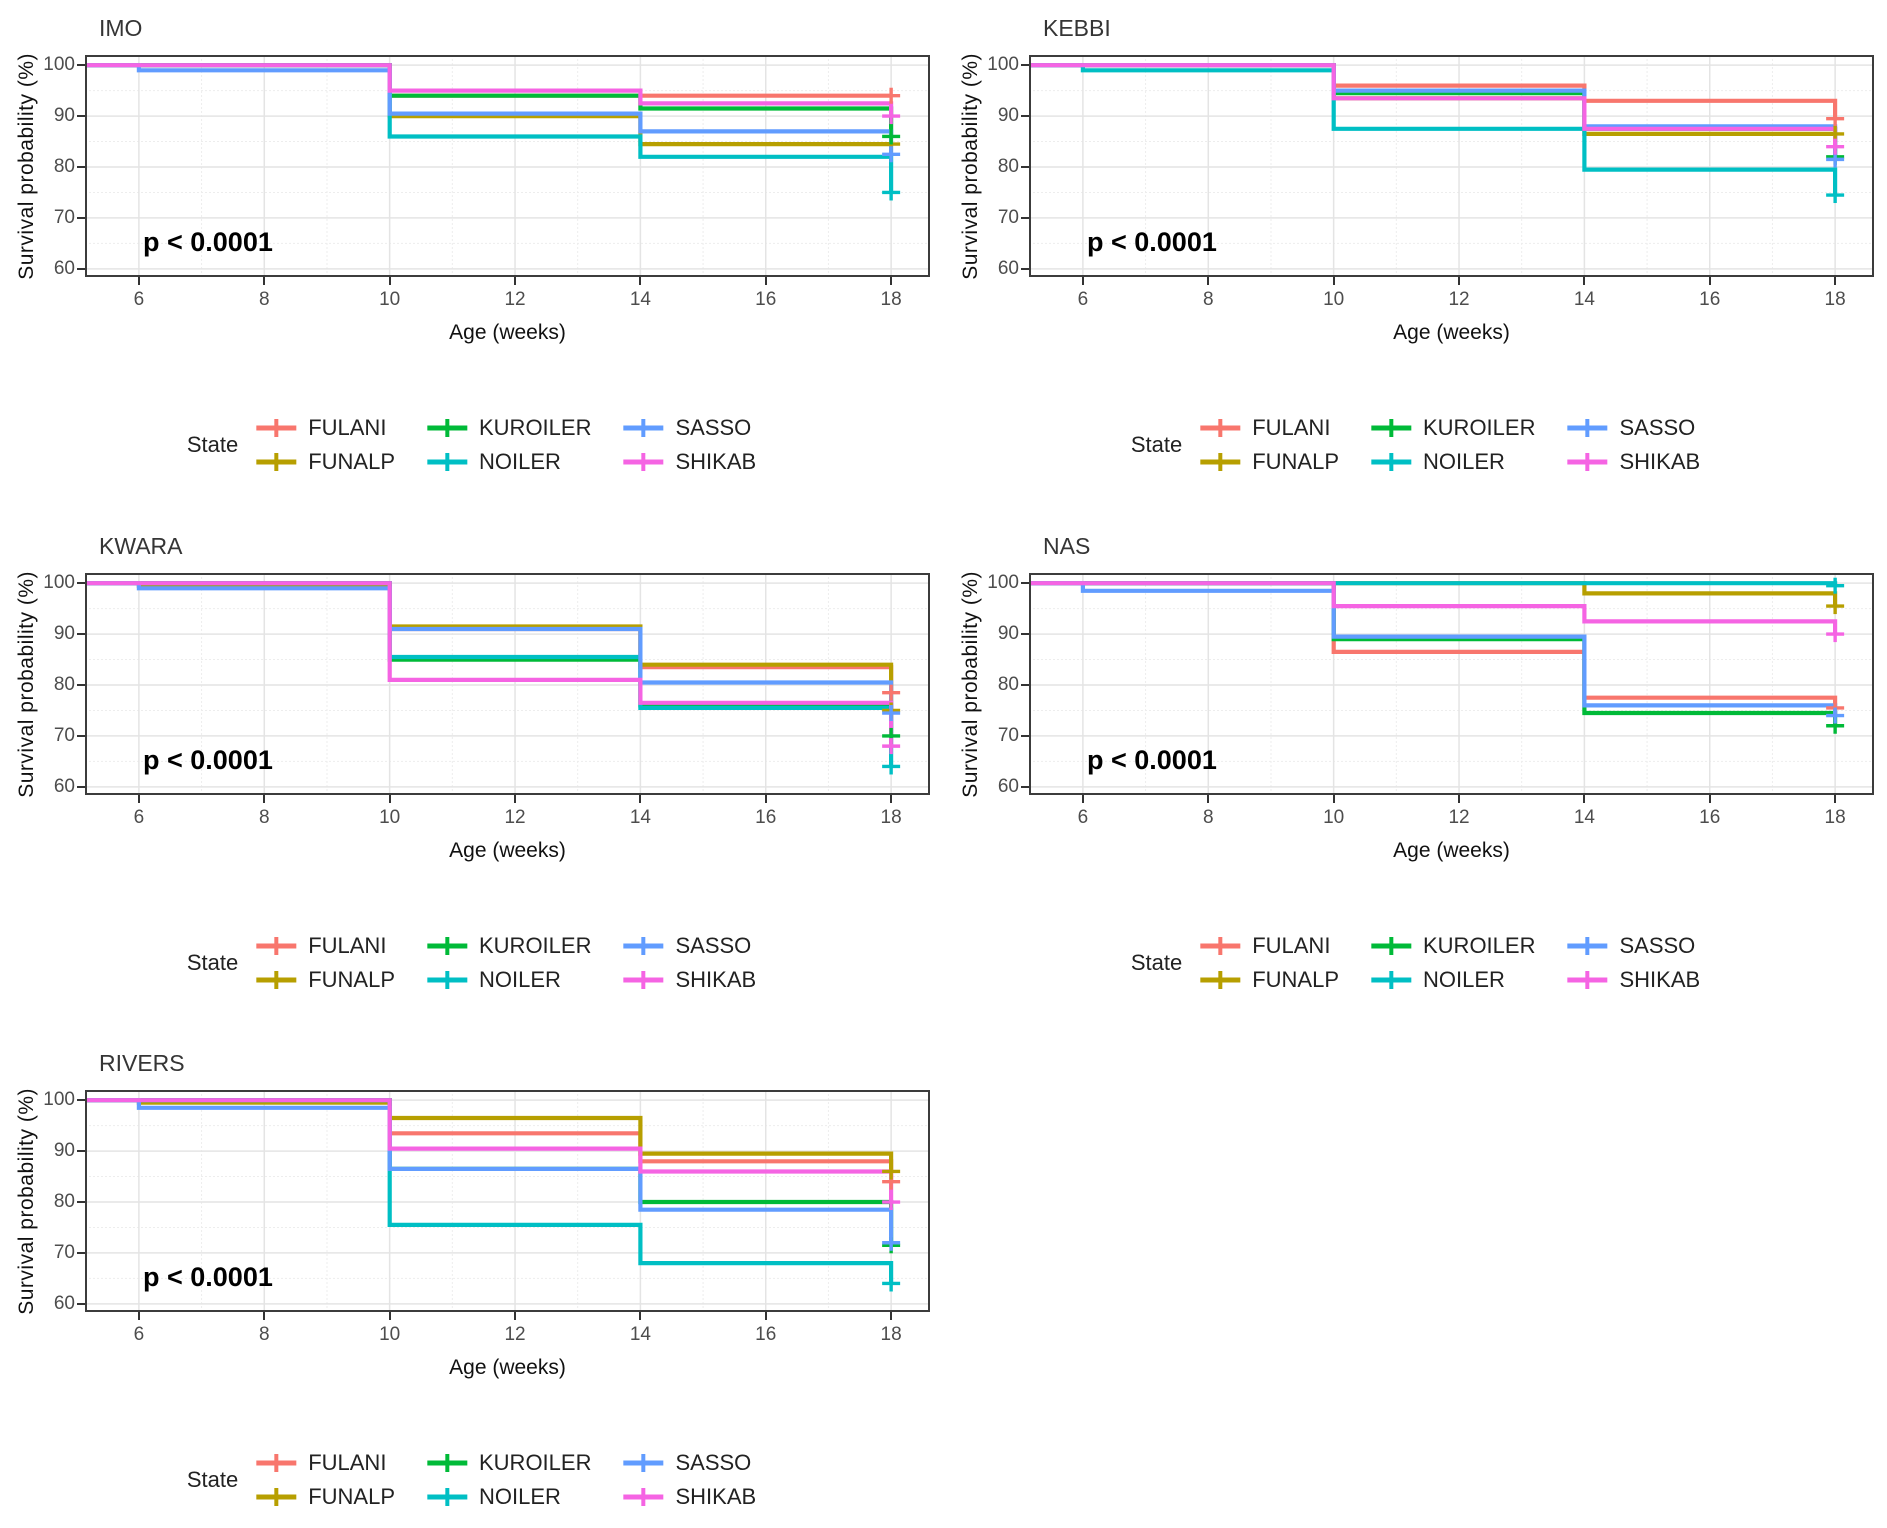 This screenshot has width=1887, height=1528. I want to click on legend-label: SASSO, so click(1657, 427).